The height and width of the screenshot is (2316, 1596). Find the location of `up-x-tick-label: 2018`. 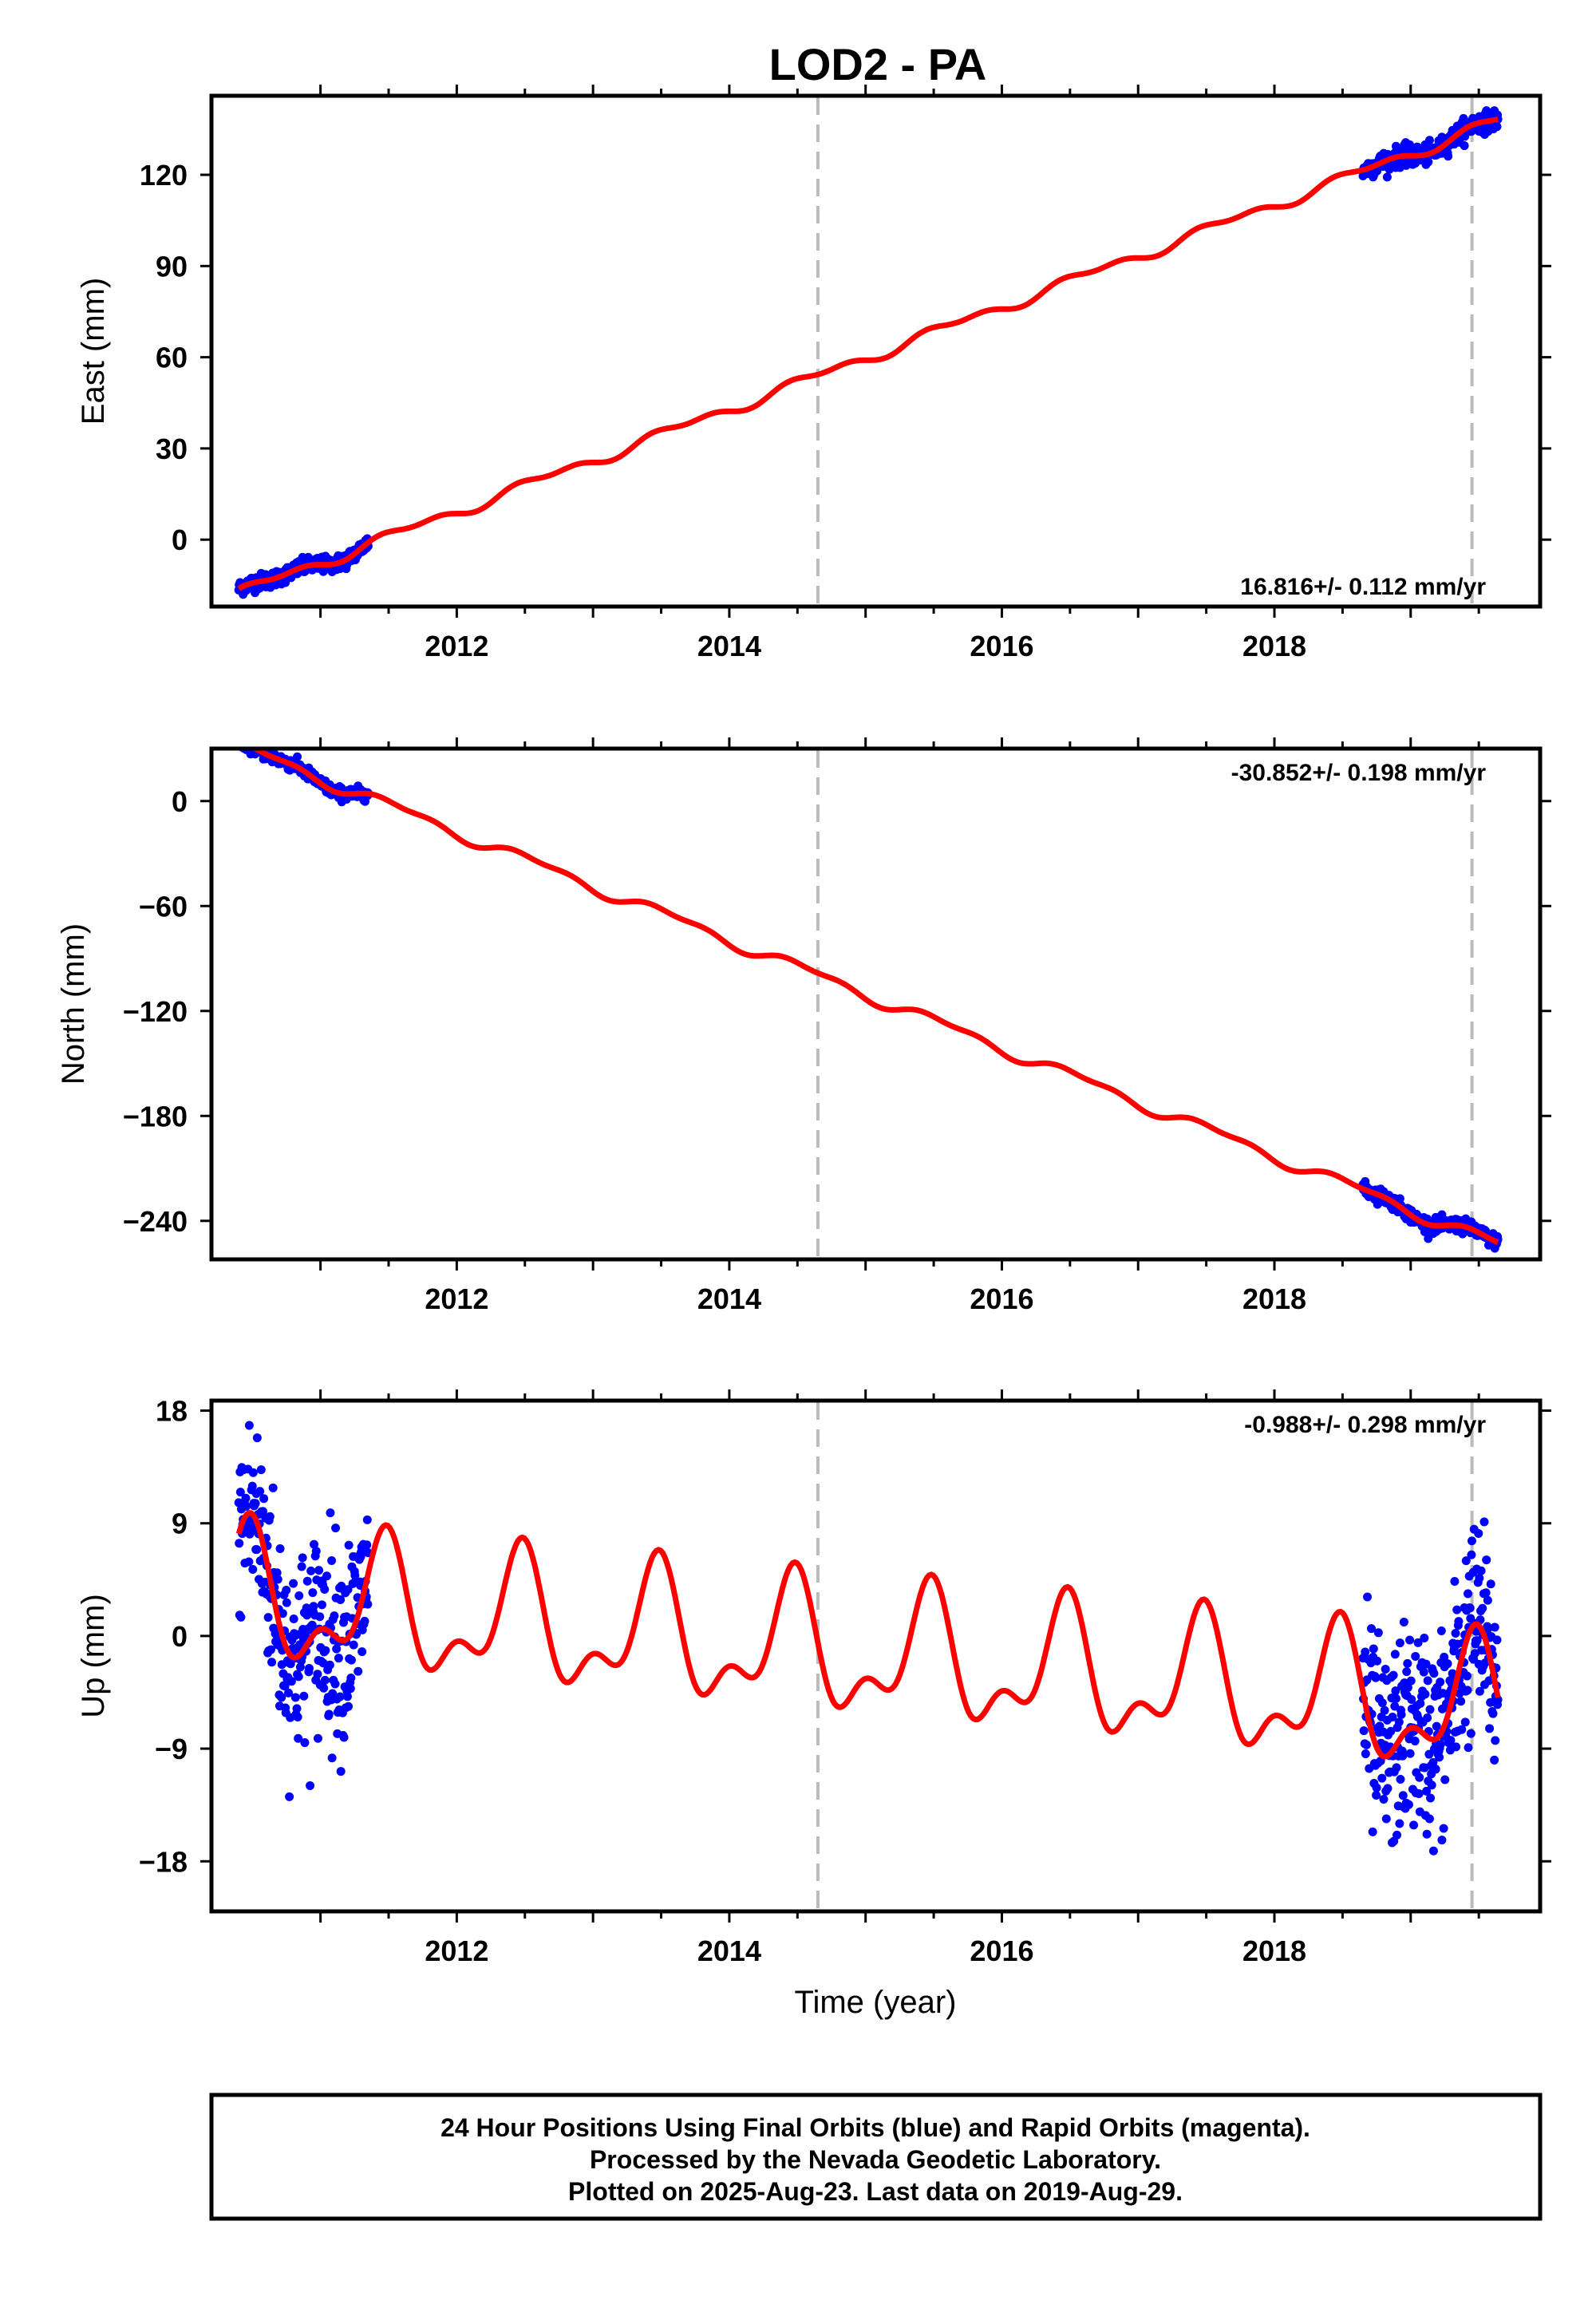

up-x-tick-label: 2018 is located at coordinates (1274, 1951).